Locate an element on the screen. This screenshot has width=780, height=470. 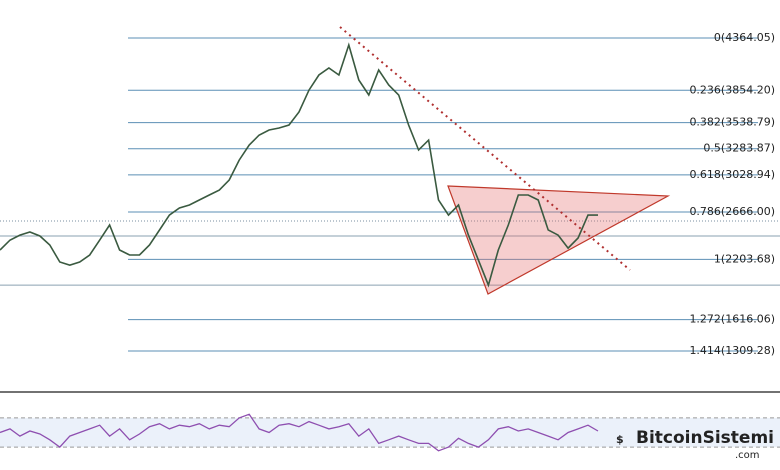
fib-label: 1.272(1616.06) is located at coordinates (732, 319).